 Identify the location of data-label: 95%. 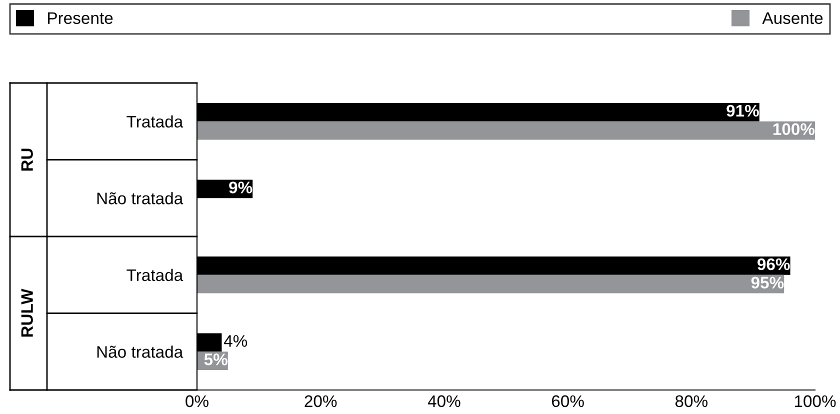
(767, 282).